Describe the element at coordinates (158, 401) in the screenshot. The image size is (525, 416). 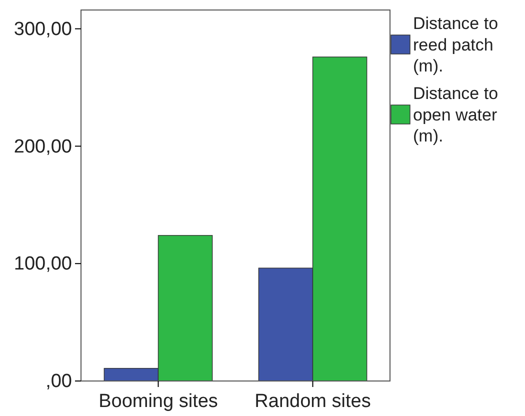
I see `x-tick-label: Booming sites` at that location.